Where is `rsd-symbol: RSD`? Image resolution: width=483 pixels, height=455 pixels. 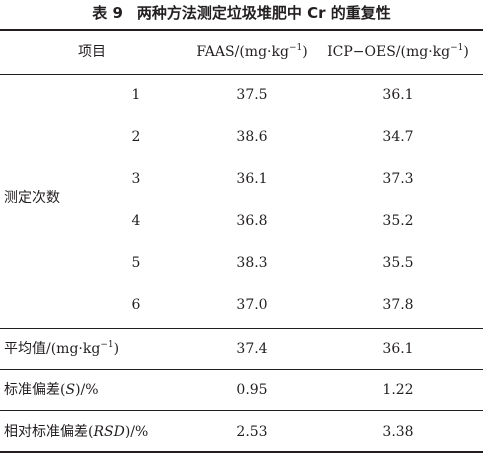 rsd-symbol: RSD is located at coordinates (109, 432).